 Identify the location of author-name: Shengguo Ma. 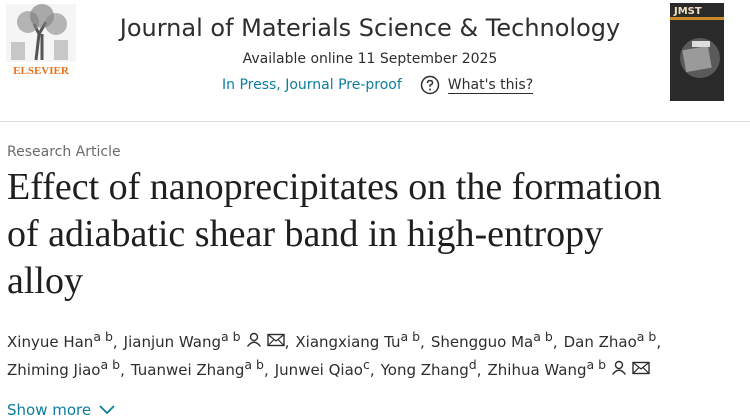
(482, 342).